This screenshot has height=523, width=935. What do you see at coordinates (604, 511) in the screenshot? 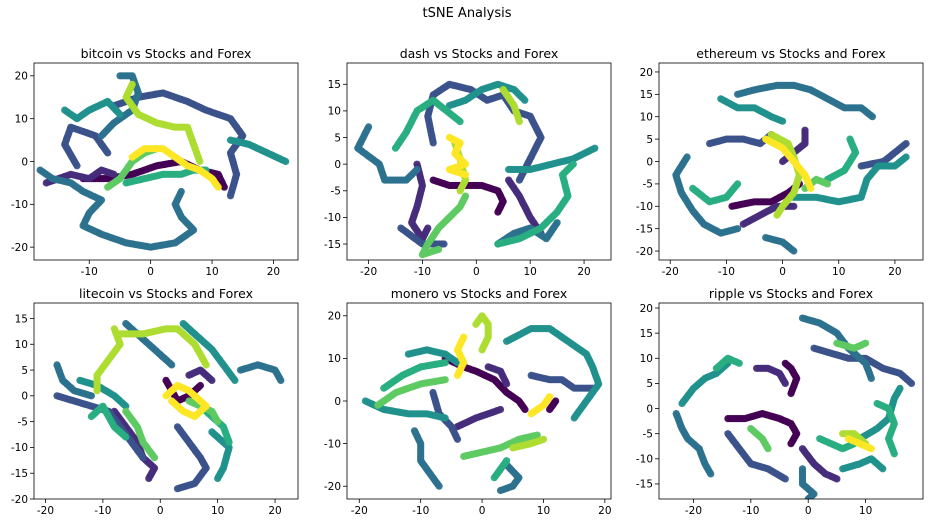
I see `x-tick-label: 20` at bounding box center [604, 511].